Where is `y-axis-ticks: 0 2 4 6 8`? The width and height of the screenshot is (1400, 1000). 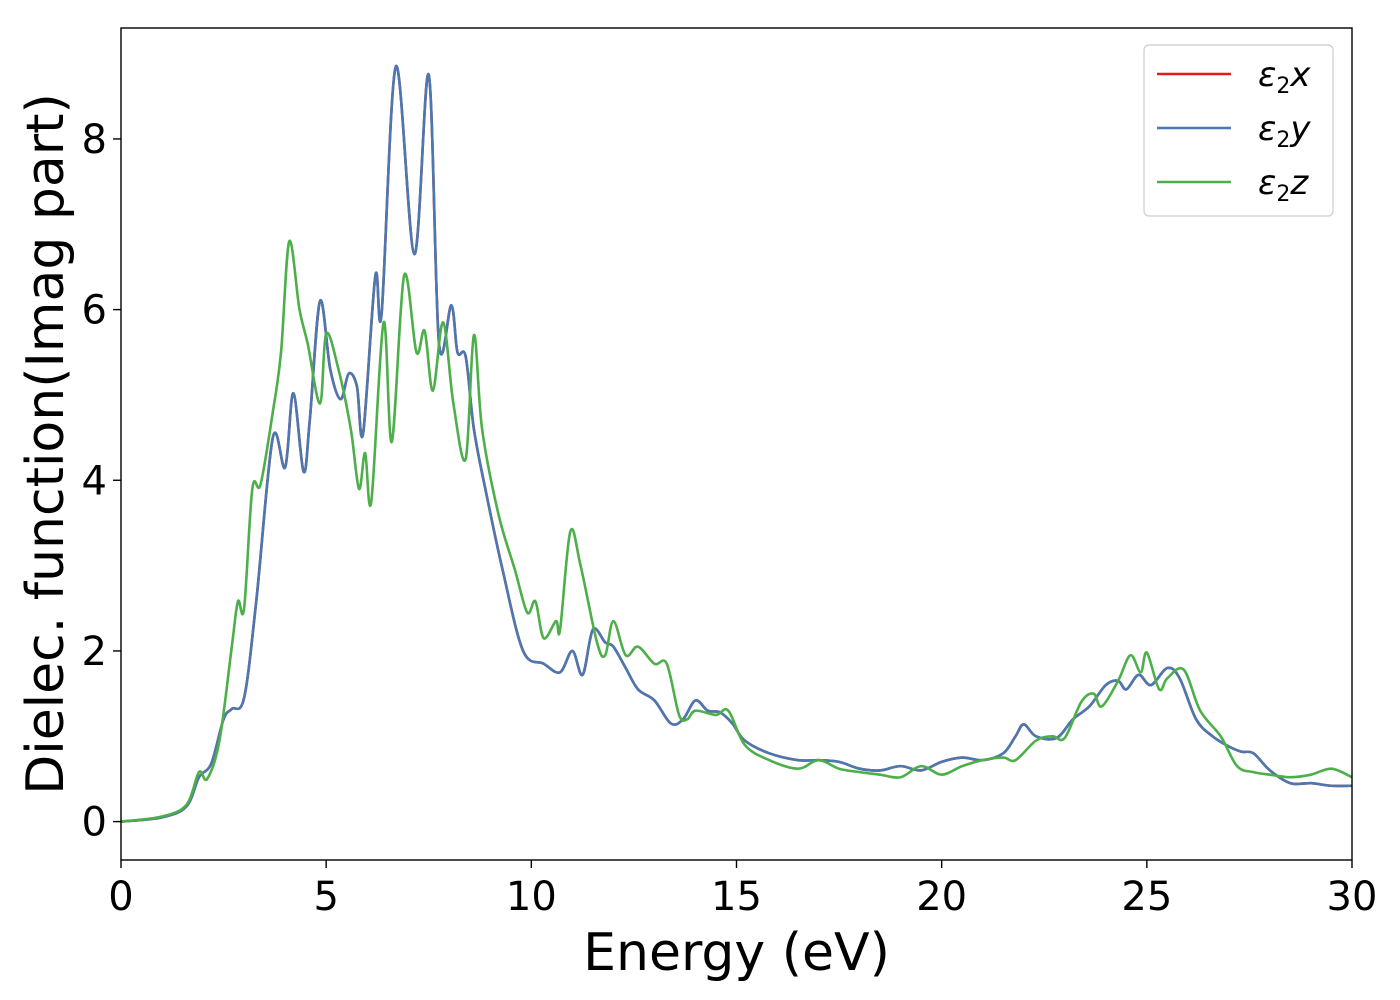 y-axis-ticks: 0 2 4 6 8 is located at coordinates (101, 481).